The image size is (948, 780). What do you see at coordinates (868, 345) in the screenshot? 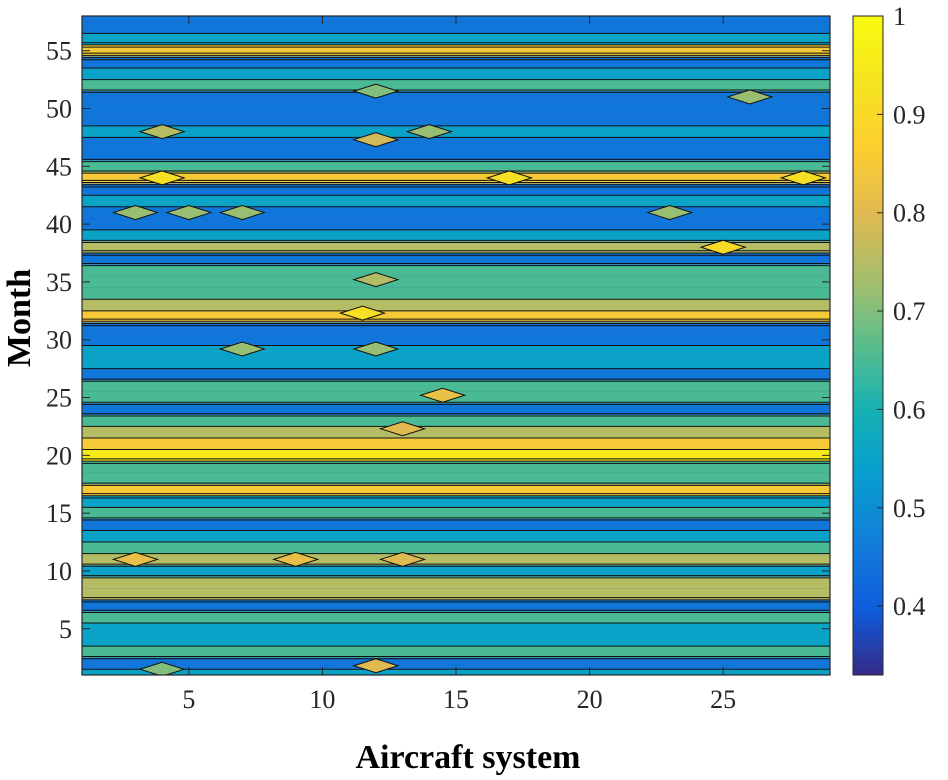
I see `colorbar-gradient` at bounding box center [868, 345].